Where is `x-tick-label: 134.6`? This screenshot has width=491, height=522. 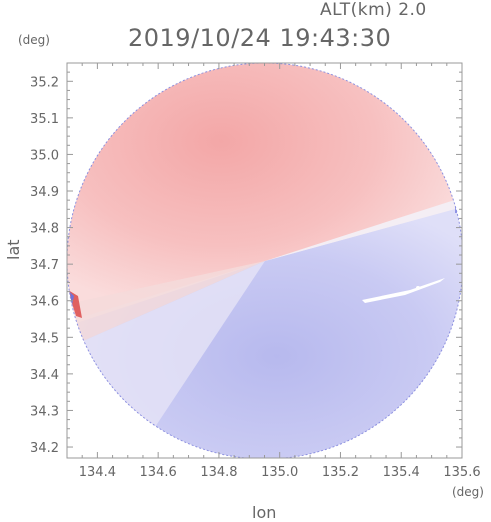 x-tick-label: 134.6 is located at coordinates (158, 472).